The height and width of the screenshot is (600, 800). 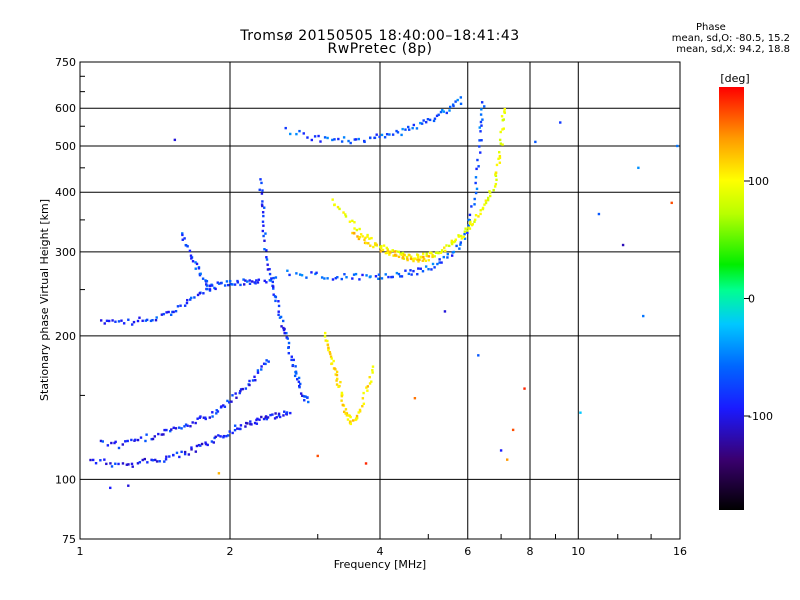 I want to click on x-tick-label: 2, so click(x=230, y=551).